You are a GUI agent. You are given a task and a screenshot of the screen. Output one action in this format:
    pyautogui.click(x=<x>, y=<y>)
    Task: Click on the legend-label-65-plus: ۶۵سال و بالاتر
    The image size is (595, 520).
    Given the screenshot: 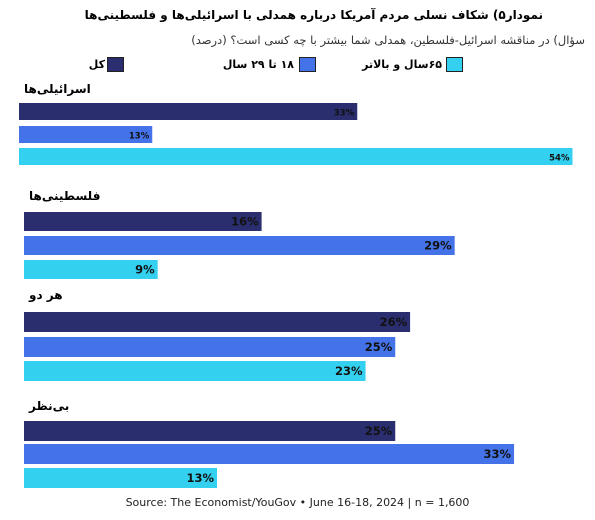 What is the action you would take?
    pyautogui.click(x=402, y=64)
    